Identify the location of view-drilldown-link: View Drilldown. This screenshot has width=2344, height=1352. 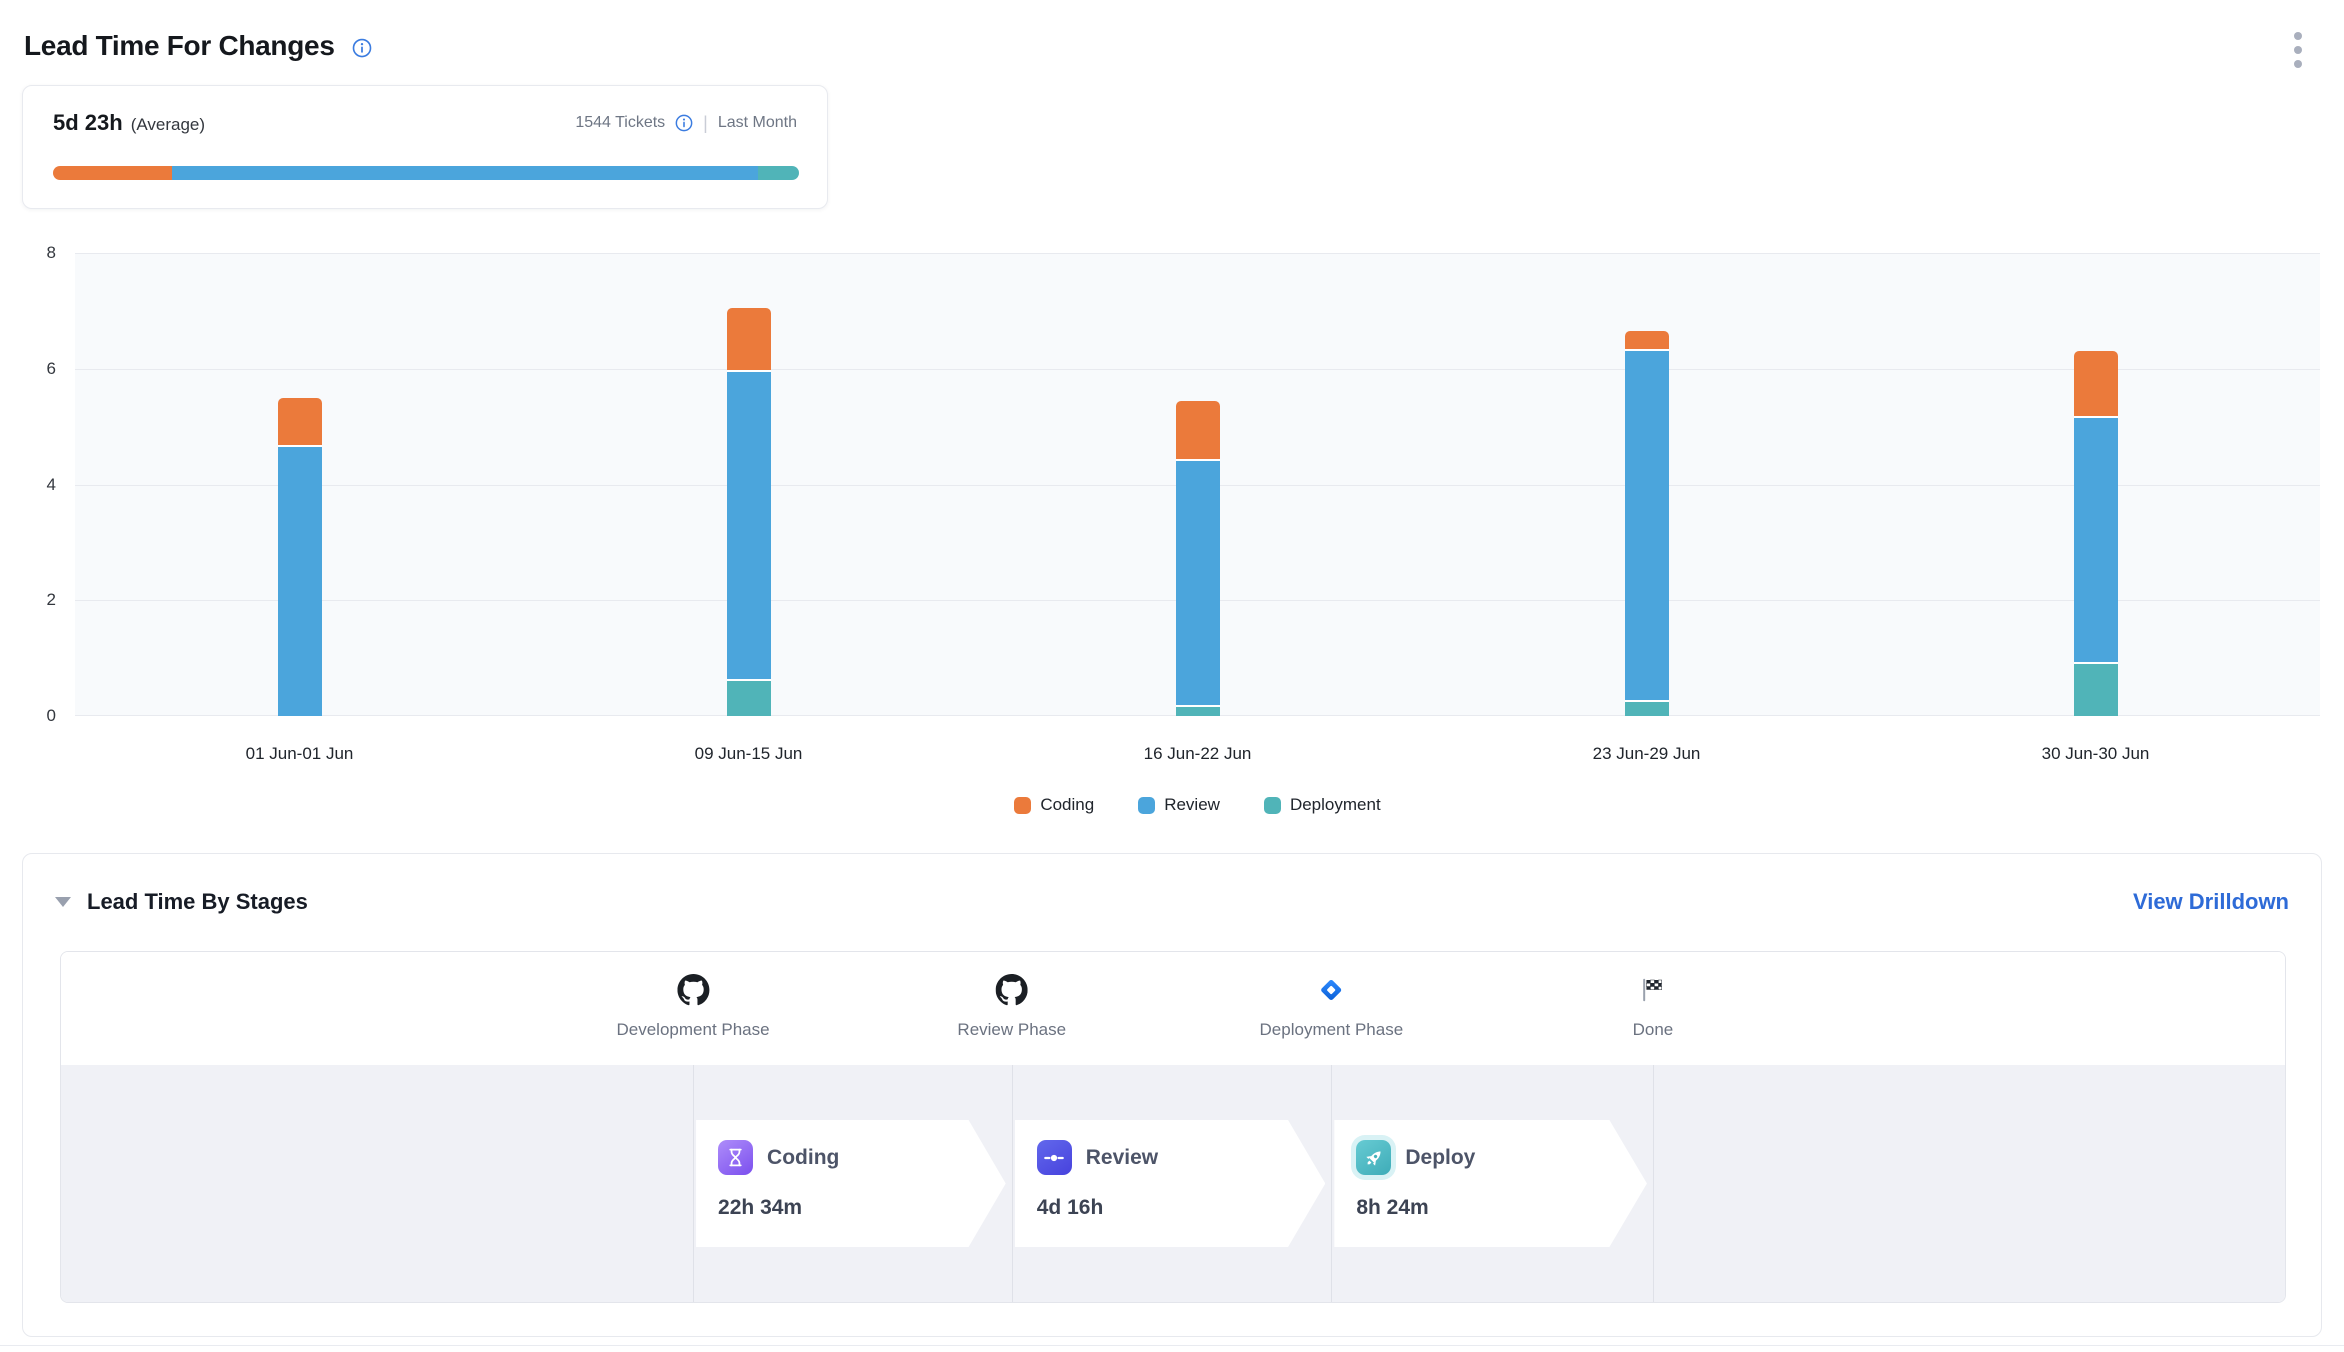
(2210, 901).